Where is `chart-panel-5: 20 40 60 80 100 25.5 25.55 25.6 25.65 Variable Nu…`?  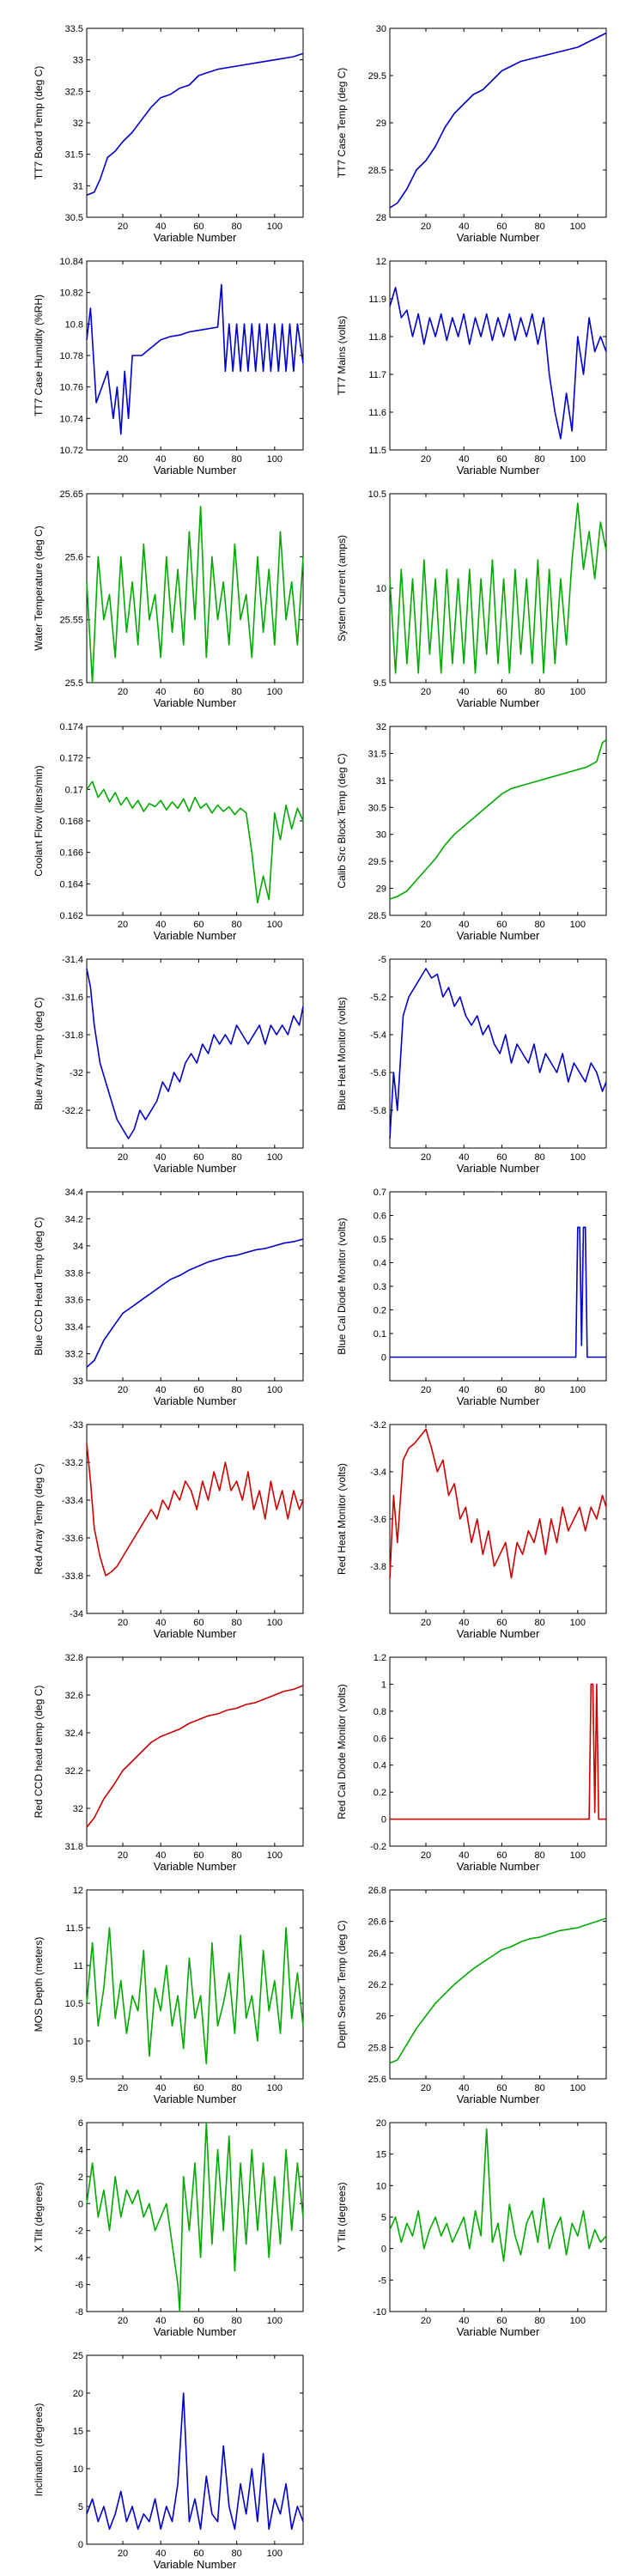 chart-panel-5: 20 40 60 80 100 25.5 25.55 25.6 25.65 Variable Nu… is located at coordinates (169, 599).